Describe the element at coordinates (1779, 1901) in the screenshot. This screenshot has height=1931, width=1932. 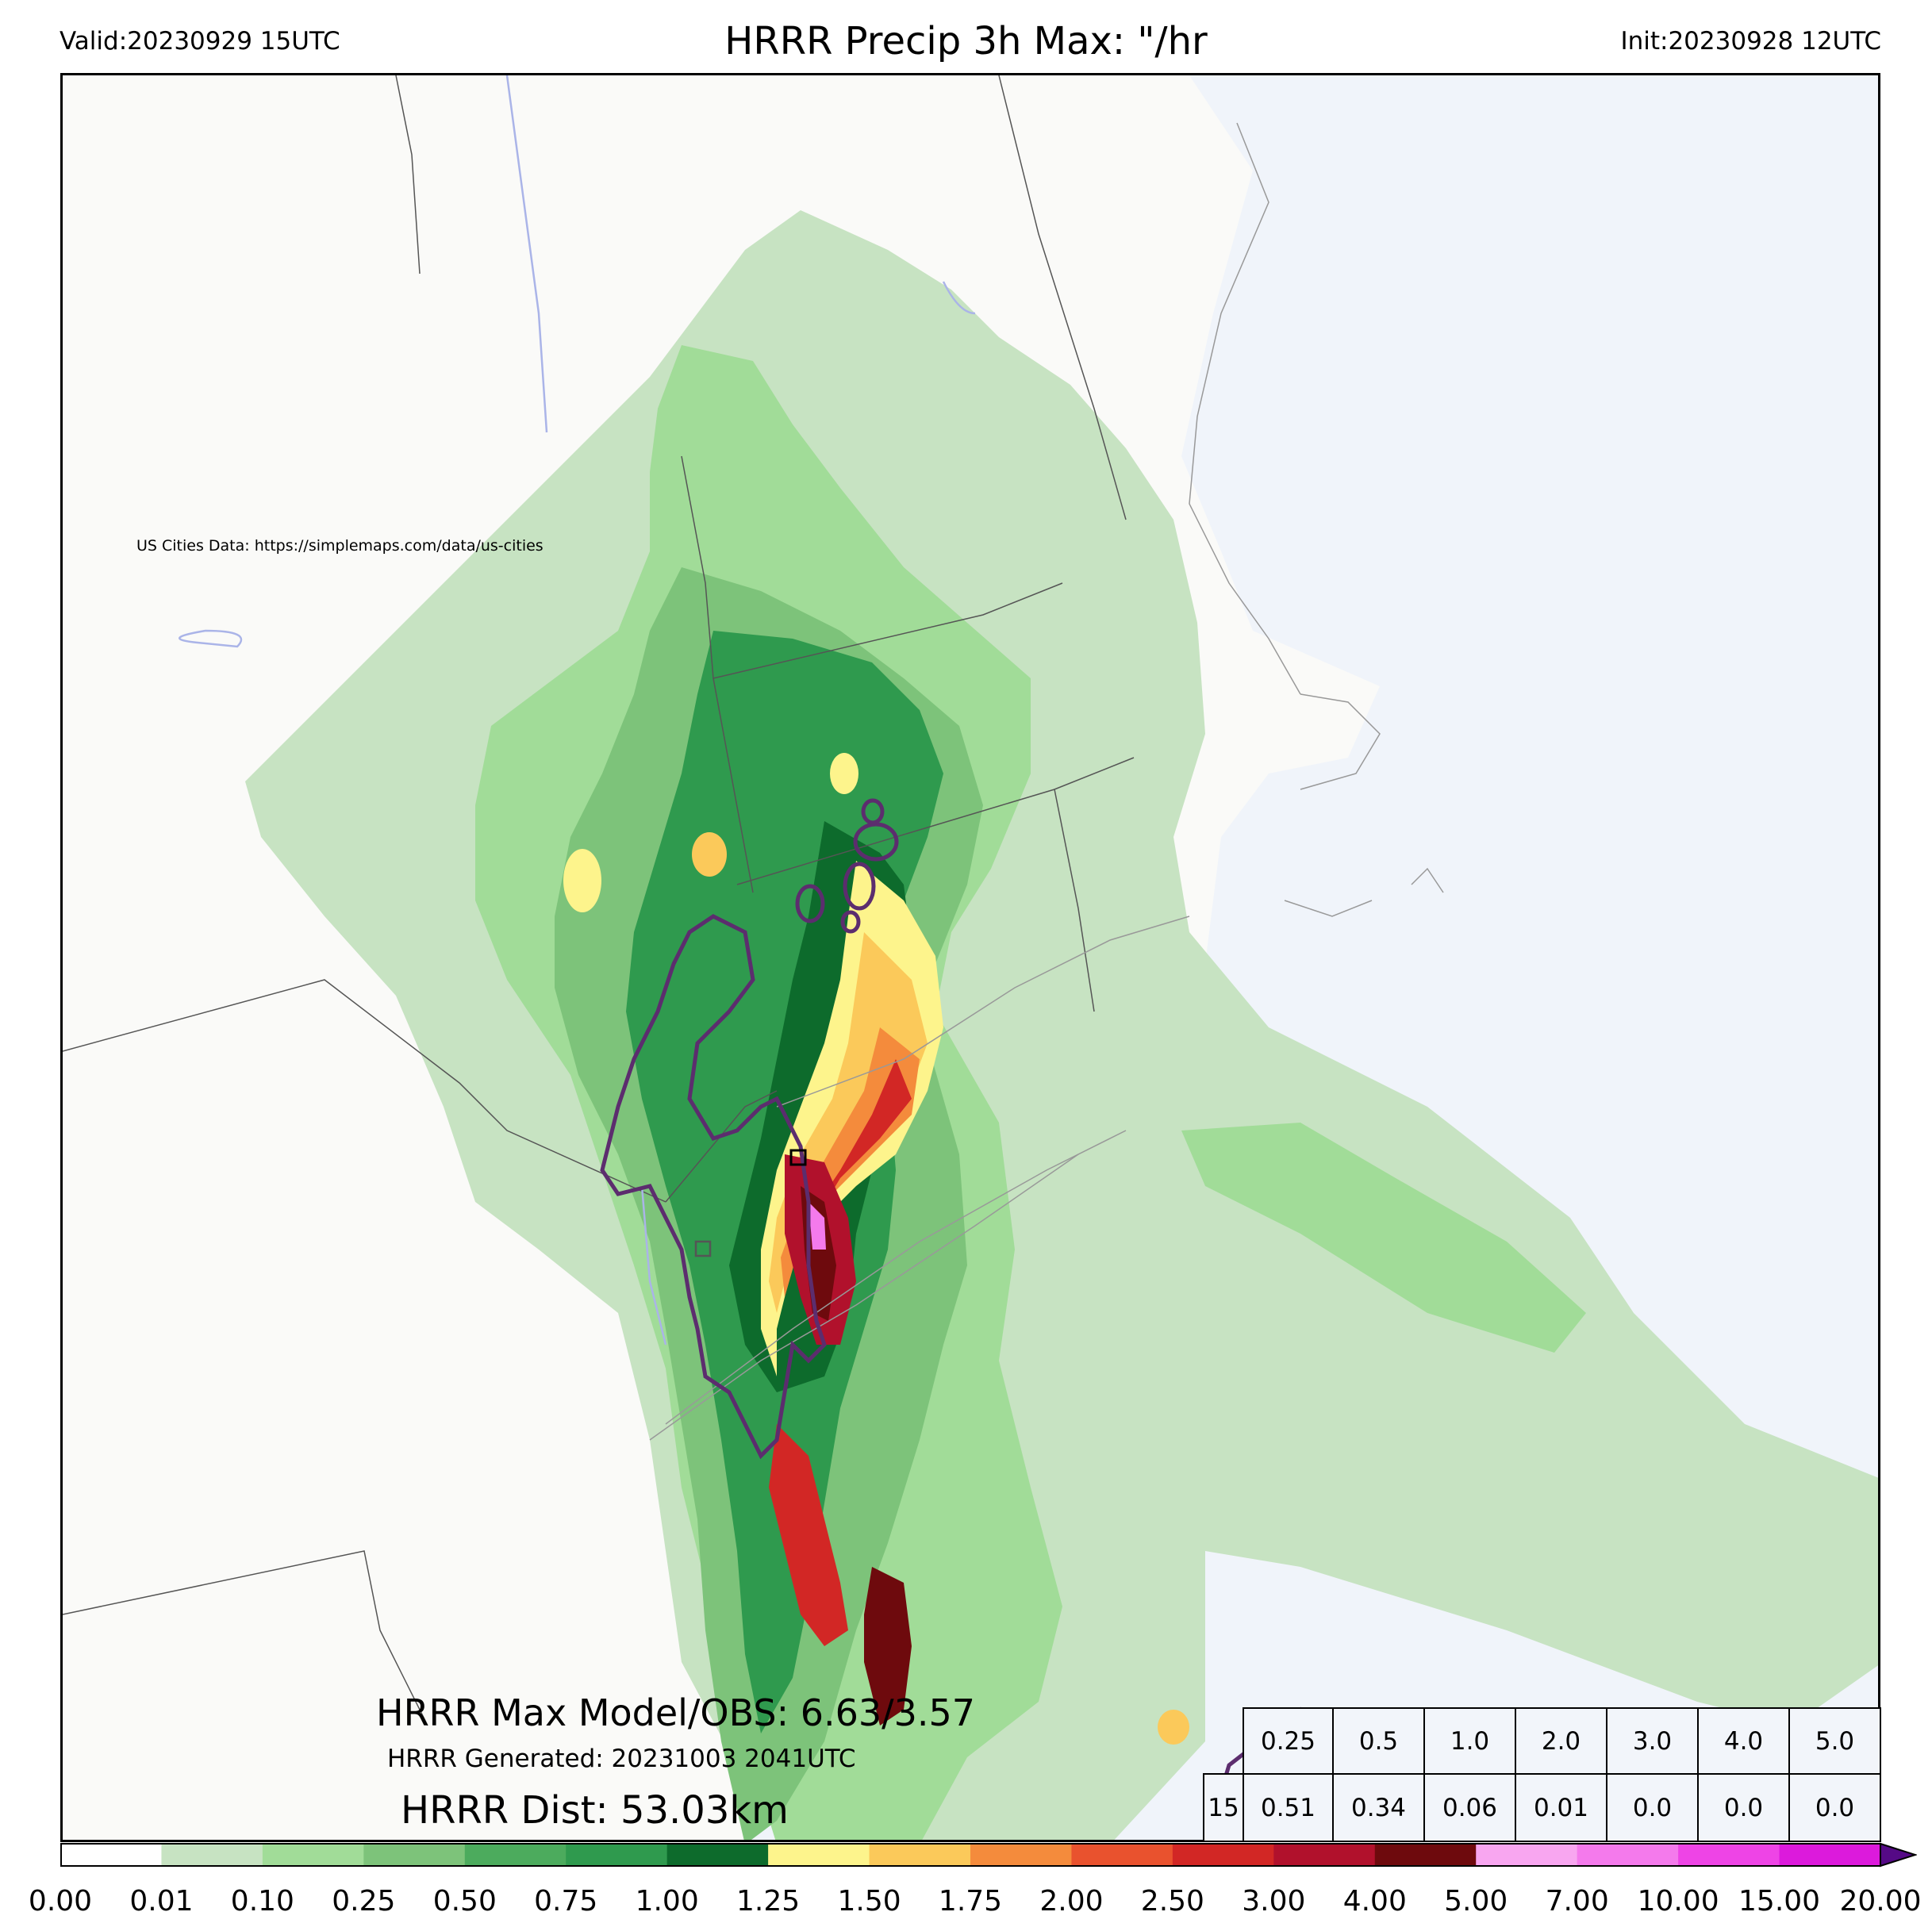
I see `colorbar-tick-label: 15.00` at that location.